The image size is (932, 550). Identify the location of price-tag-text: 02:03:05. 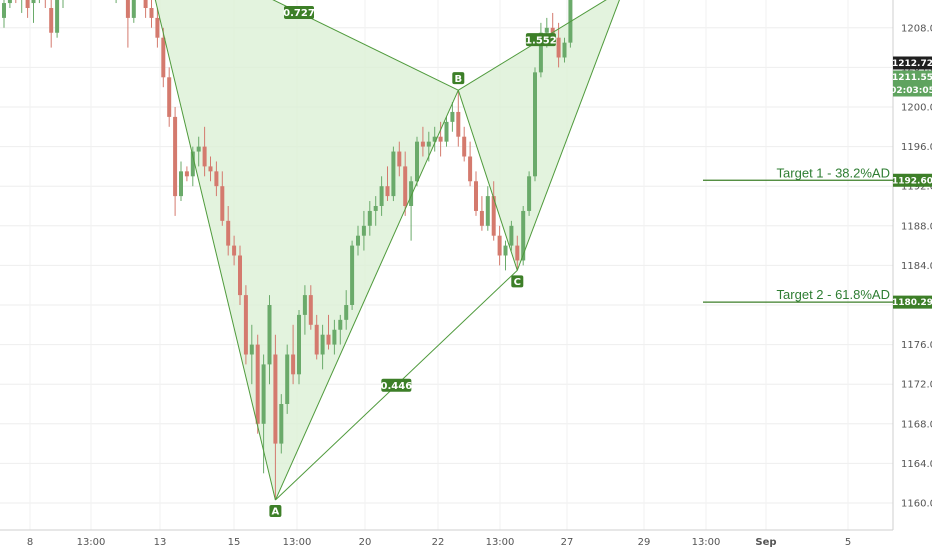
(911, 91).